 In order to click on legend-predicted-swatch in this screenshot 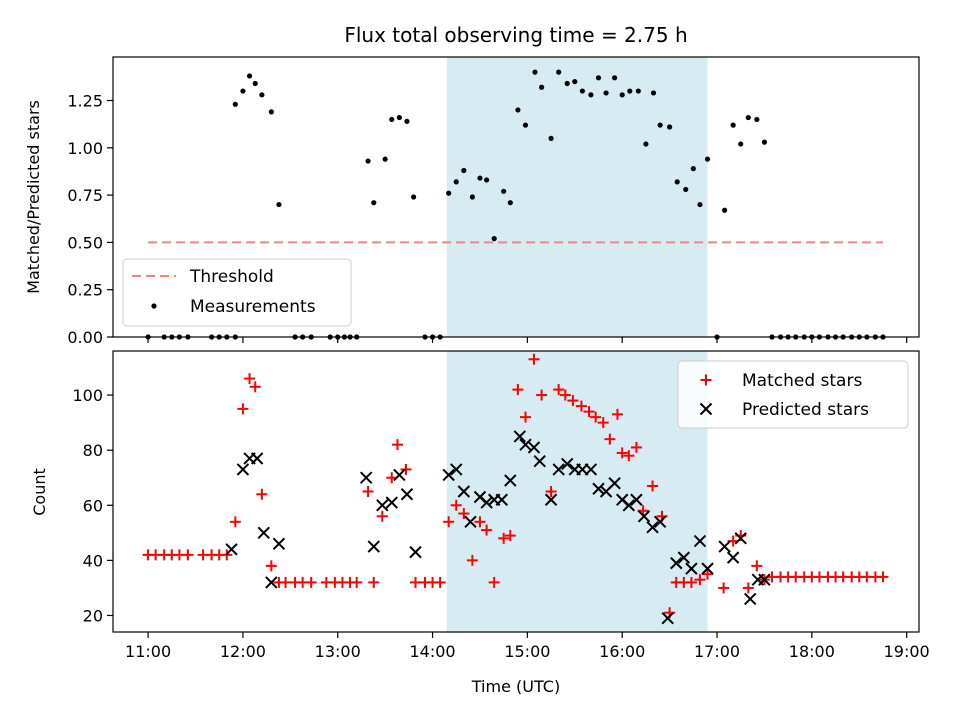, I will do `click(706, 409)`.